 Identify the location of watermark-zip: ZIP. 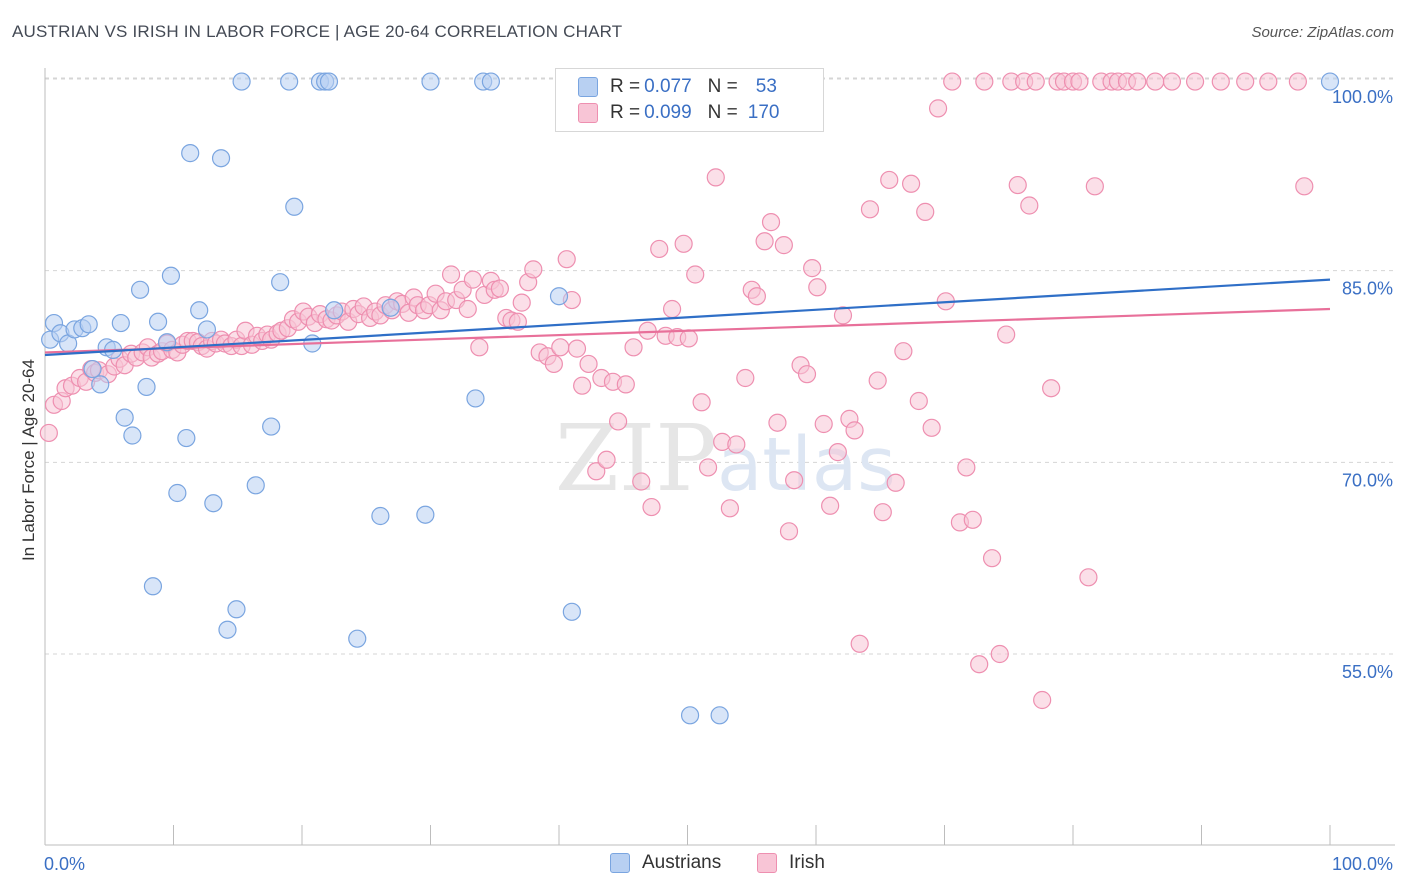
(636, 458).